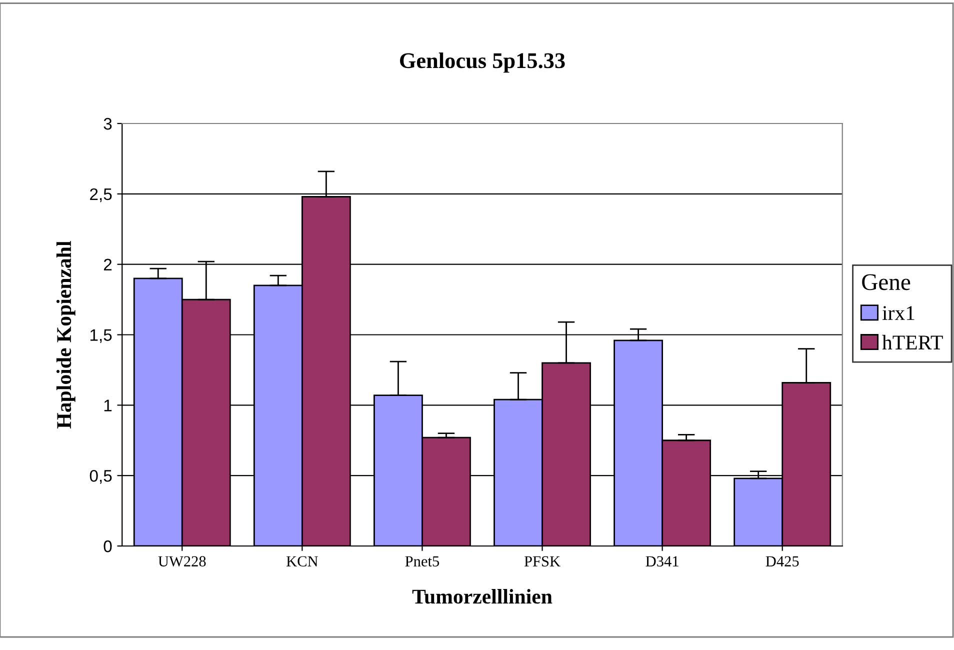 Image resolution: width=954 pixels, height=650 pixels. What do you see at coordinates (482, 596) in the screenshot?
I see `x-axis-title: Tumorzelllinien` at bounding box center [482, 596].